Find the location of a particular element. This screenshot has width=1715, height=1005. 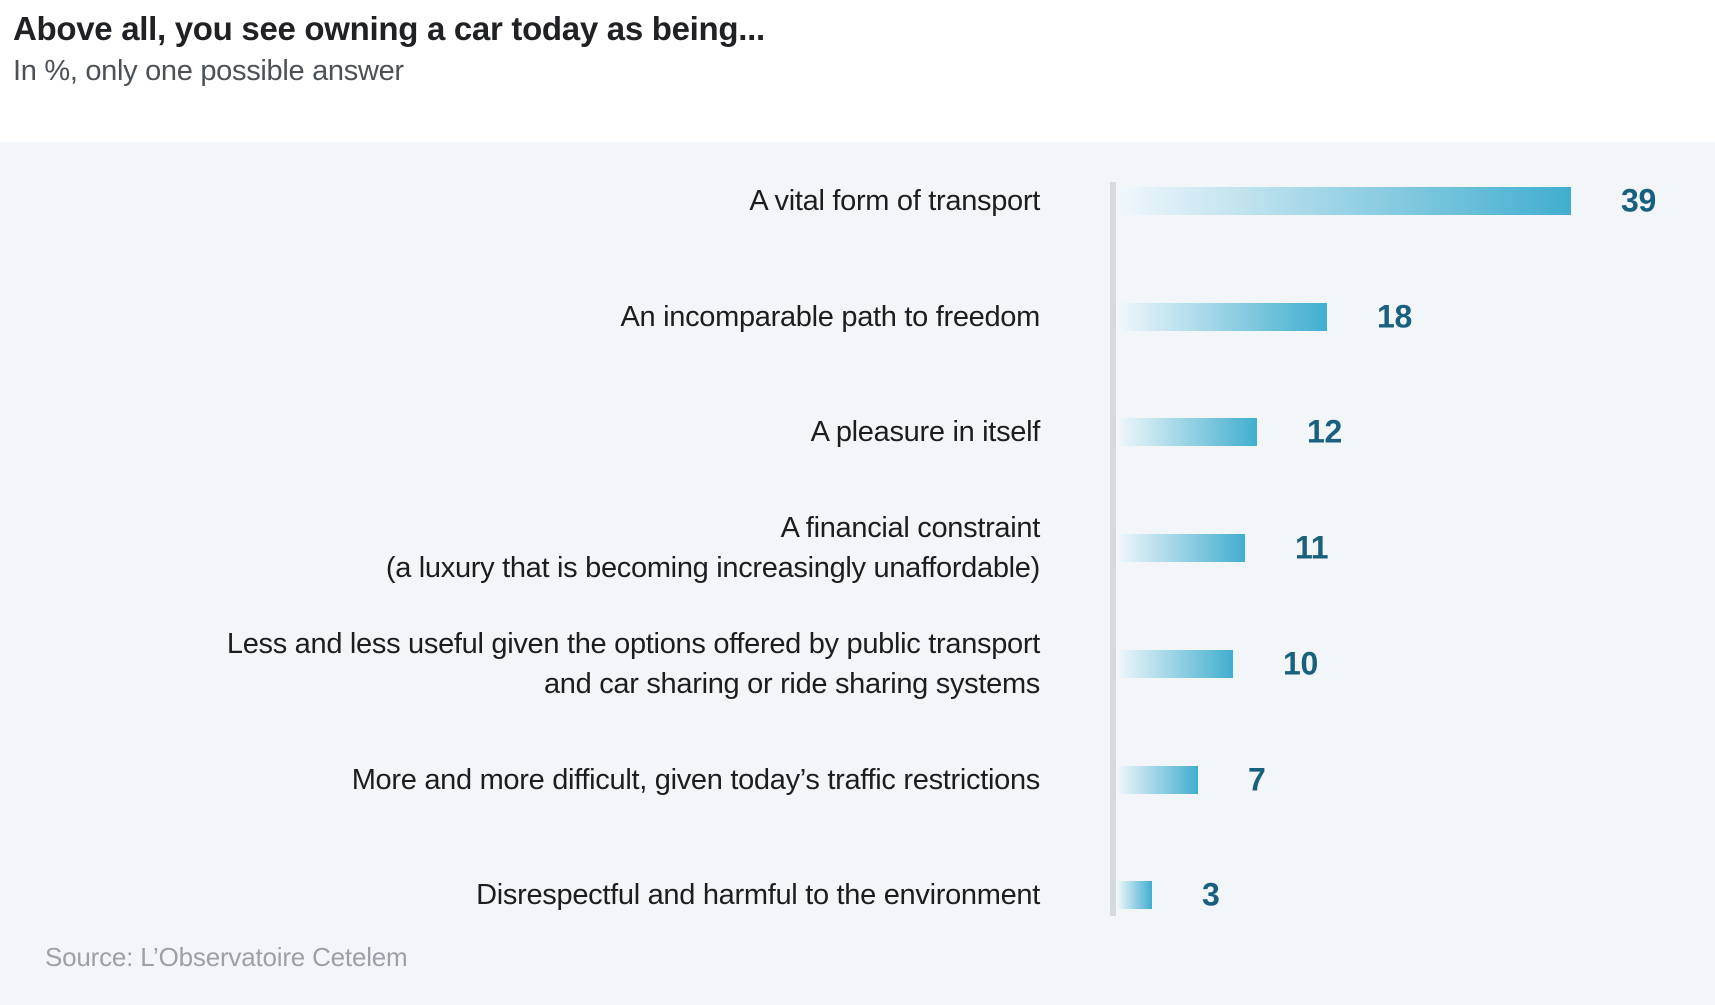

category-label-line: A financial constraint is located at coordinates (910, 528).